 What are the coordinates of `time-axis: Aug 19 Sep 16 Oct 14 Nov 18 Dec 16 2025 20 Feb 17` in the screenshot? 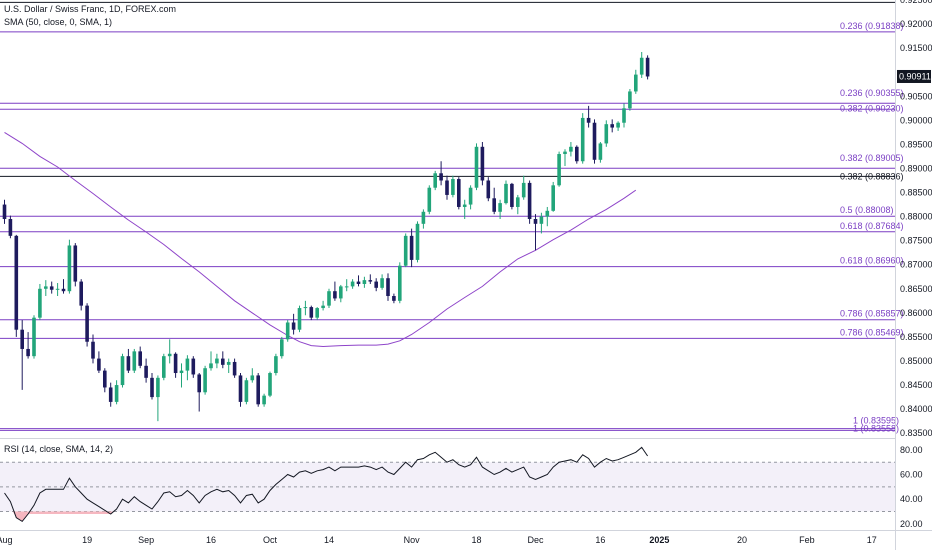 It's located at (438, 540).